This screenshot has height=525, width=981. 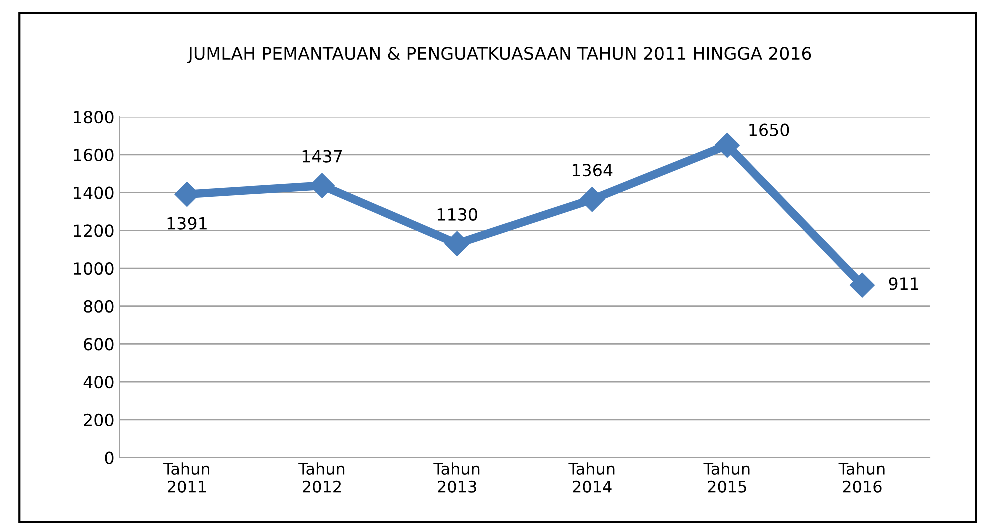 I want to click on chart-title: JUMLAH PEMANTAUAN & PENGUATKUASAAN TAHUN 2011 HINGGA 2016, so click(x=499, y=55).